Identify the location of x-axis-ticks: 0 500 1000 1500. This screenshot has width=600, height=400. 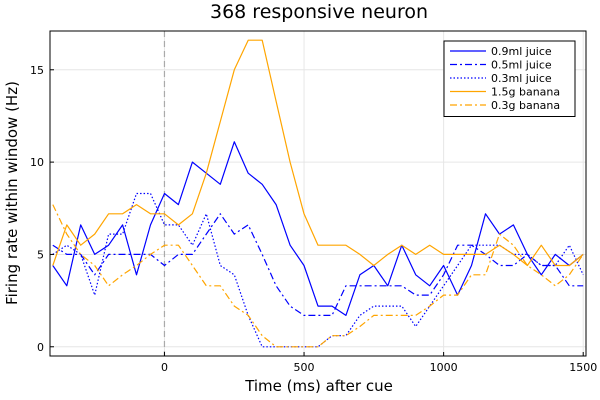
(379, 363).